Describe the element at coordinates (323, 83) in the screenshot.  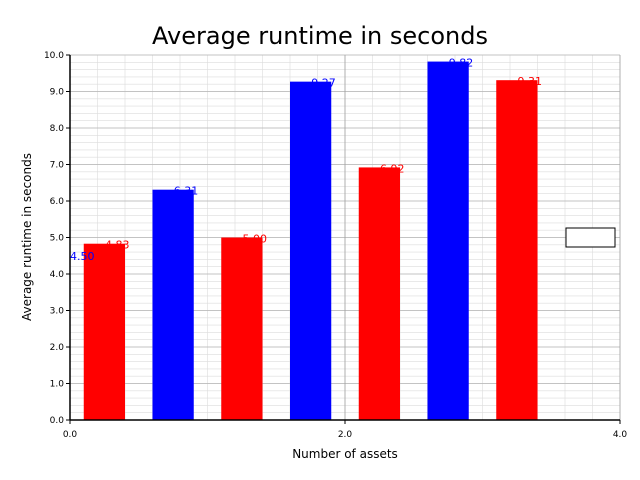
I see `data-label-3: 9.27` at that location.